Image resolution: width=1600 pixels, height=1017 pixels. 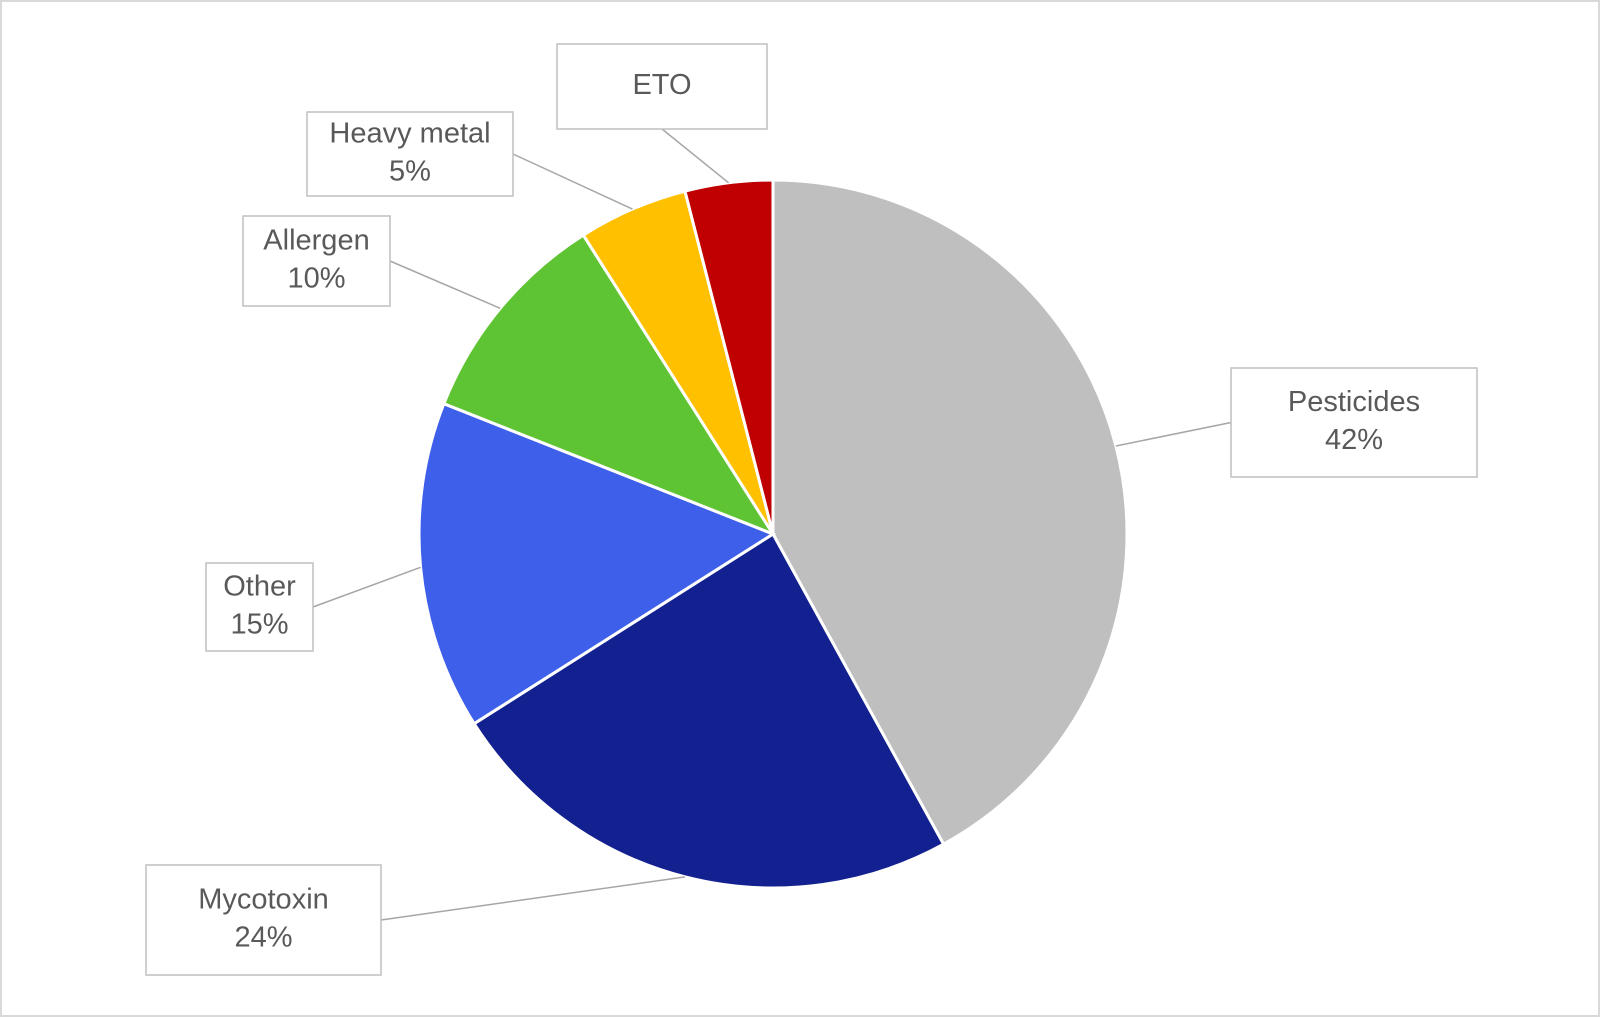 I want to click on label-name: Allergen, so click(x=316, y=241).